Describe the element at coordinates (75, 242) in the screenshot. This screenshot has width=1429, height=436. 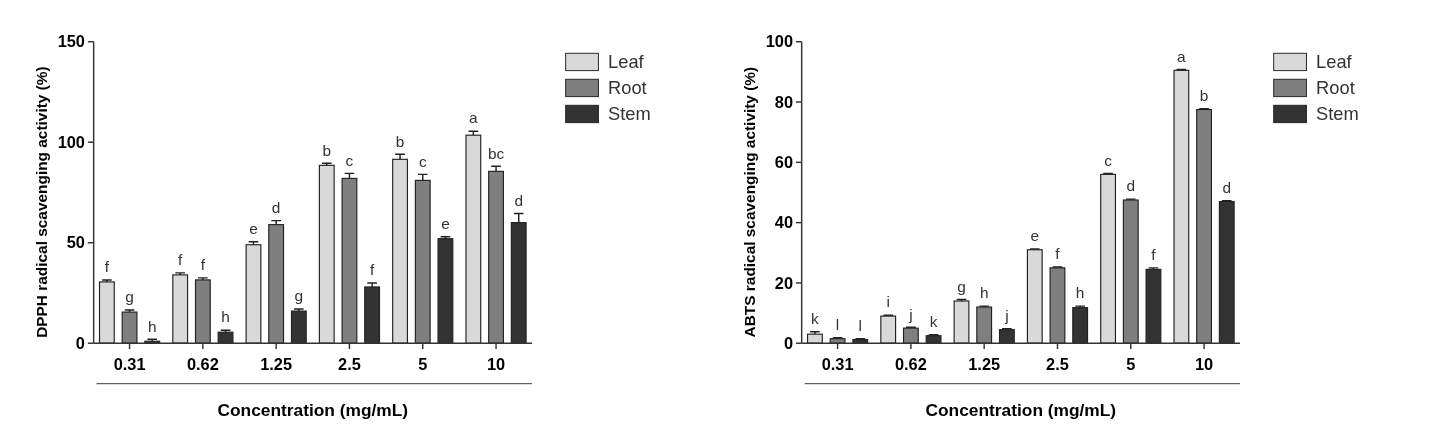
I see `y-tick-label: 50` at that location.